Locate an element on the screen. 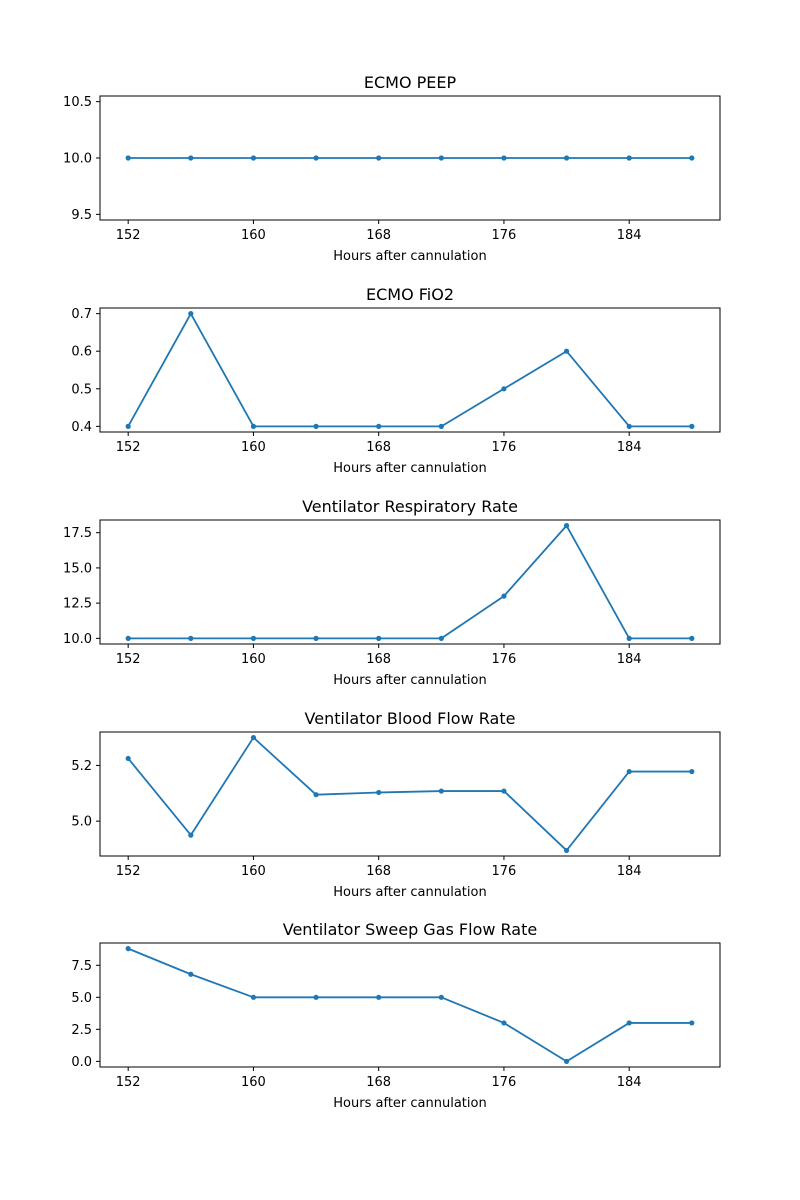 This screenshot has height=1200, width=800. y-tick-label: 0.0 is located at coordinates (81, 1062).